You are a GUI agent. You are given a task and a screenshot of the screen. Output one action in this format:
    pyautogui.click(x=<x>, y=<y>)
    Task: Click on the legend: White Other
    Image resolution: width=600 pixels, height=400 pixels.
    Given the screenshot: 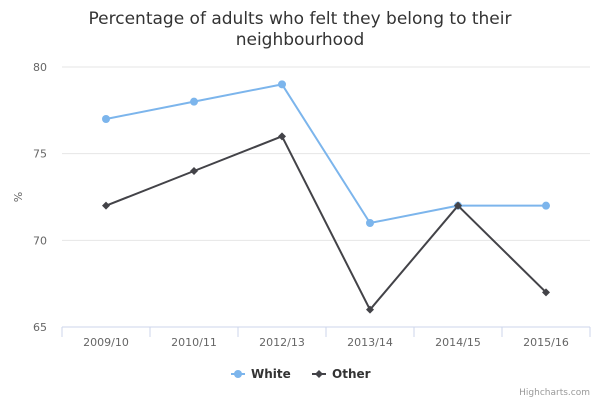 What is the action you would take?
    pyautogui.click(x=301, y=374)
    